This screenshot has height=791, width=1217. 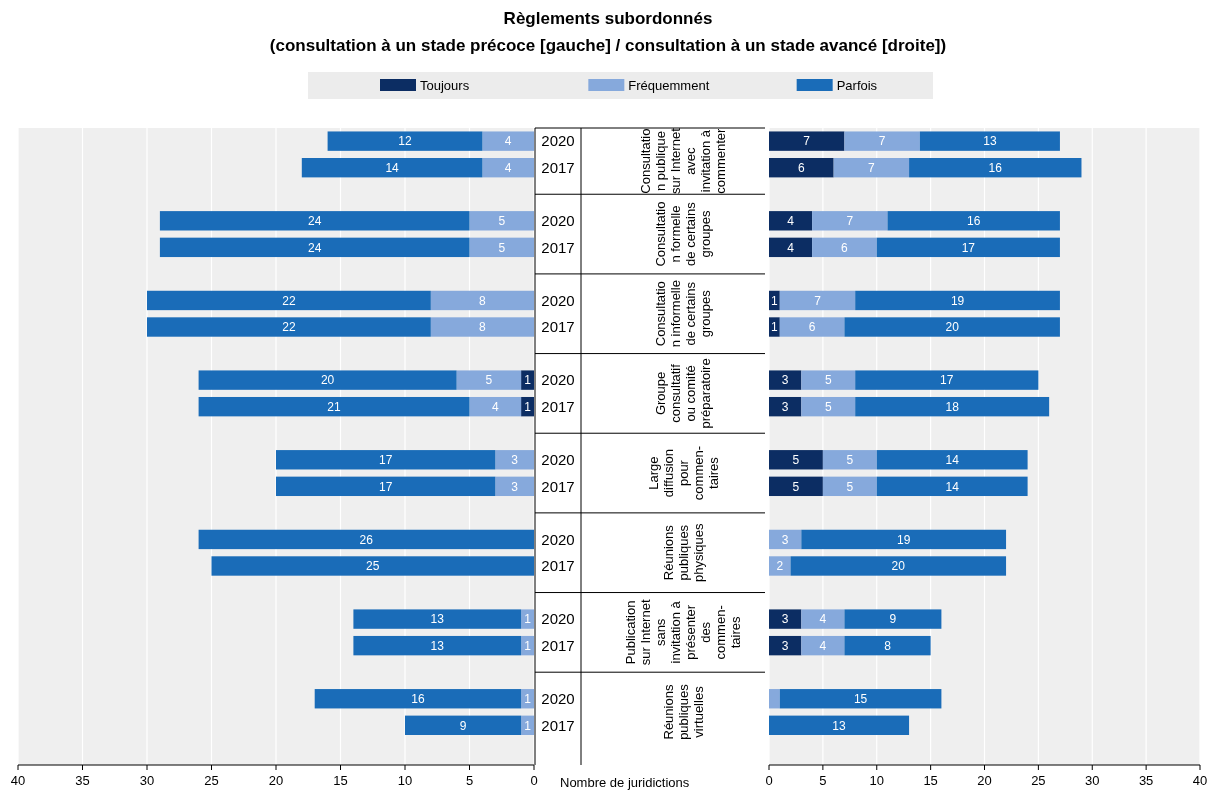 I want to click on data-label: 25, so click(x=373, y=566).